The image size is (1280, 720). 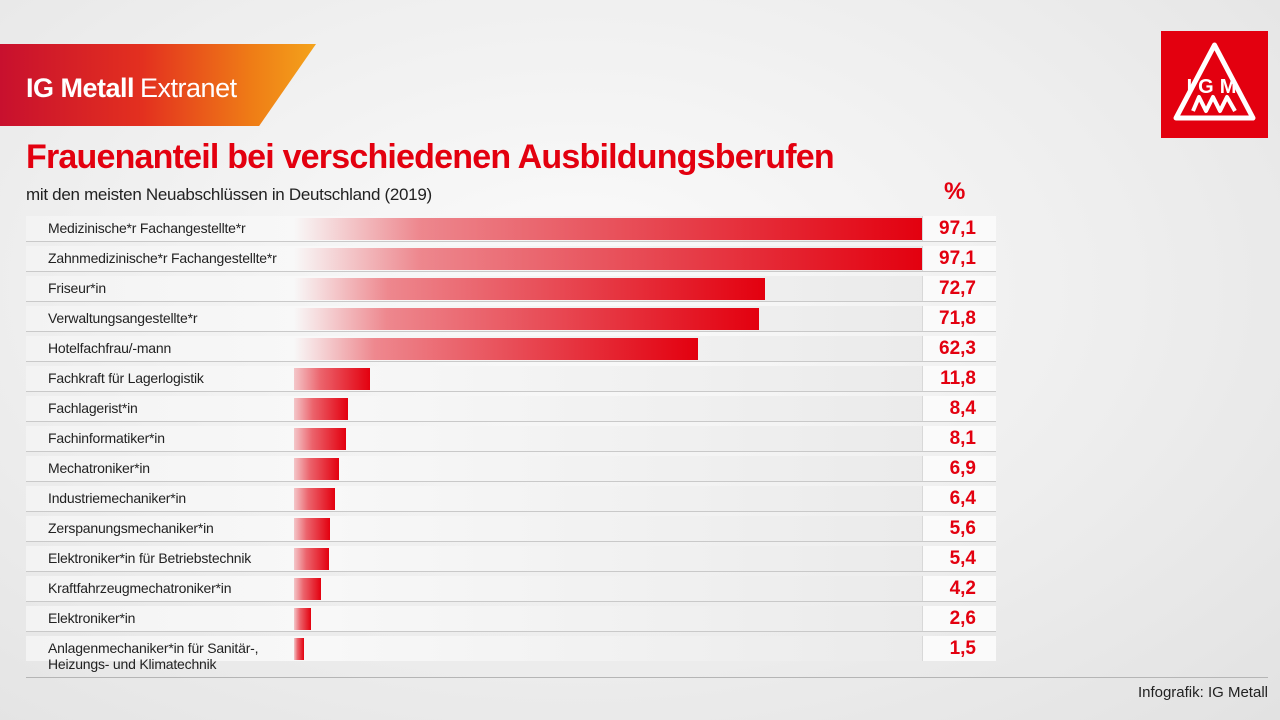 I want to click on value-box: 5,6, so click(x=959, y=528).